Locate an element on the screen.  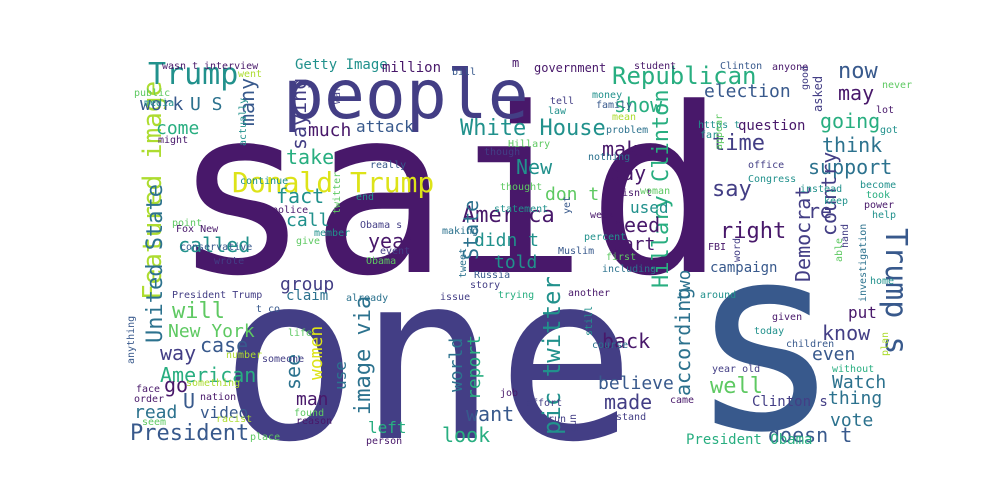
word-today: today is located at coordinates (769, 331).